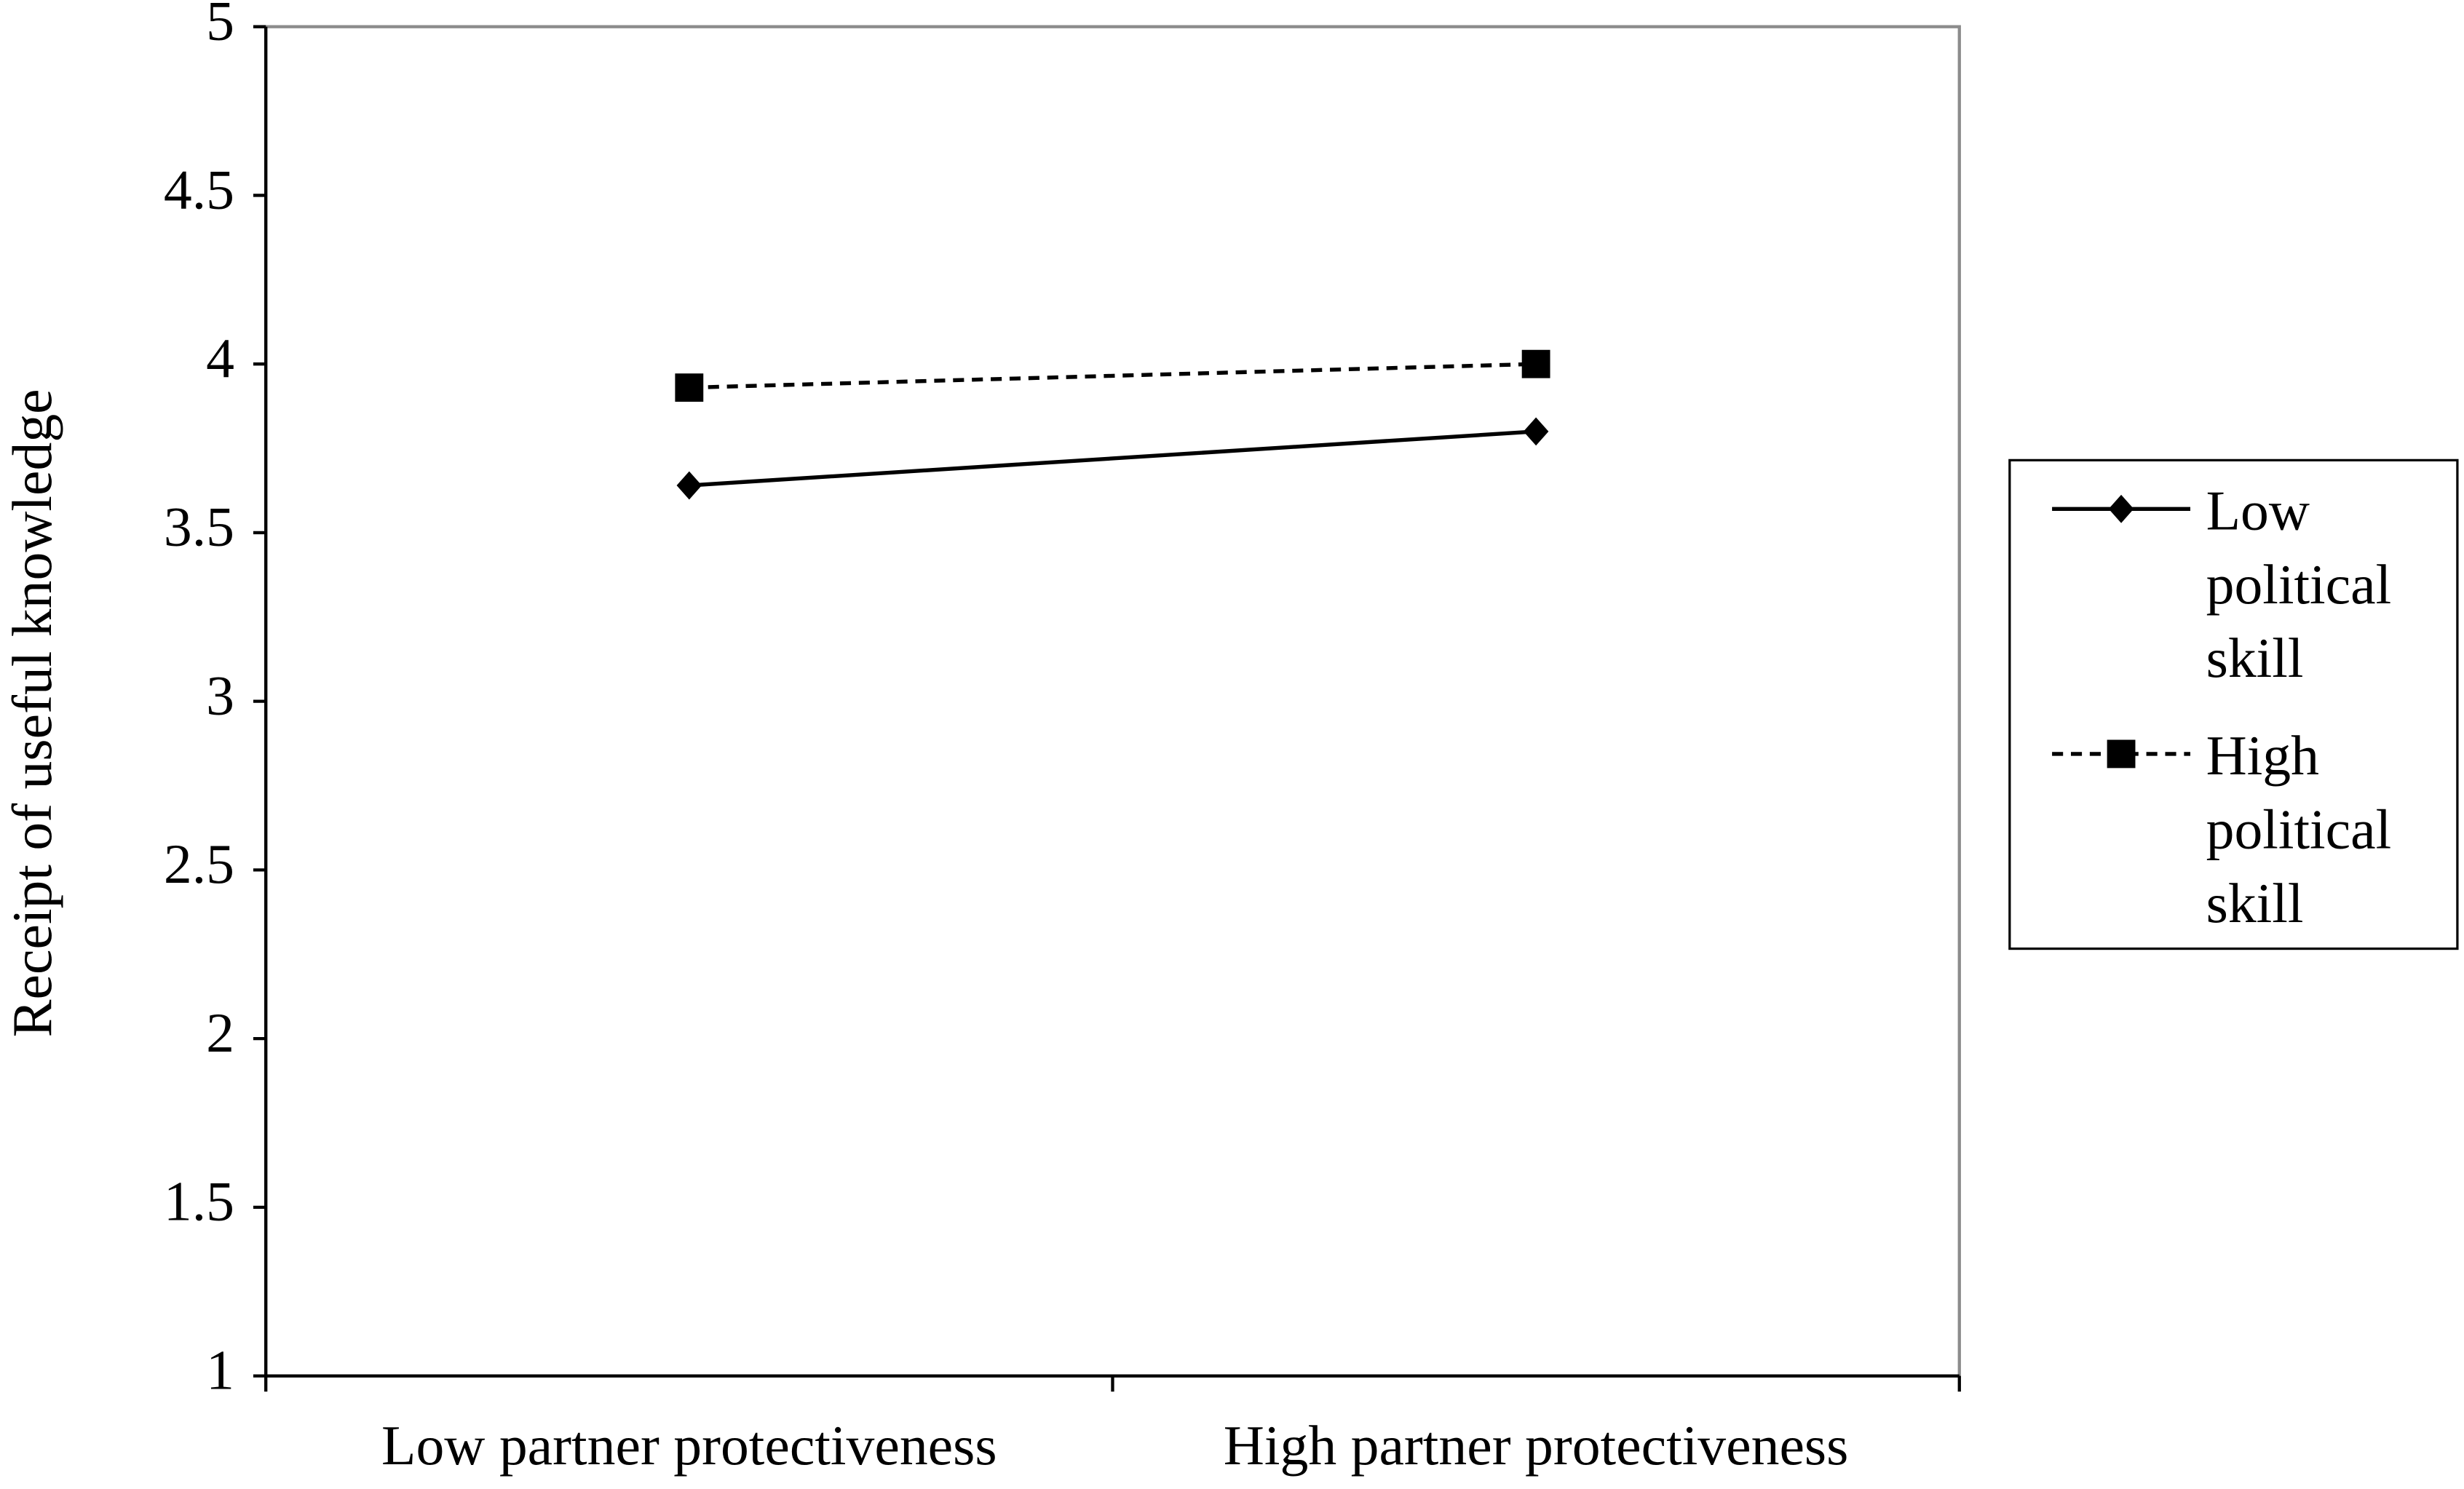 The image size is (2464, 1489). Describe the element at coordinates (220, 695) in the screenshot. I see `y-tick-label: 3` at that location.